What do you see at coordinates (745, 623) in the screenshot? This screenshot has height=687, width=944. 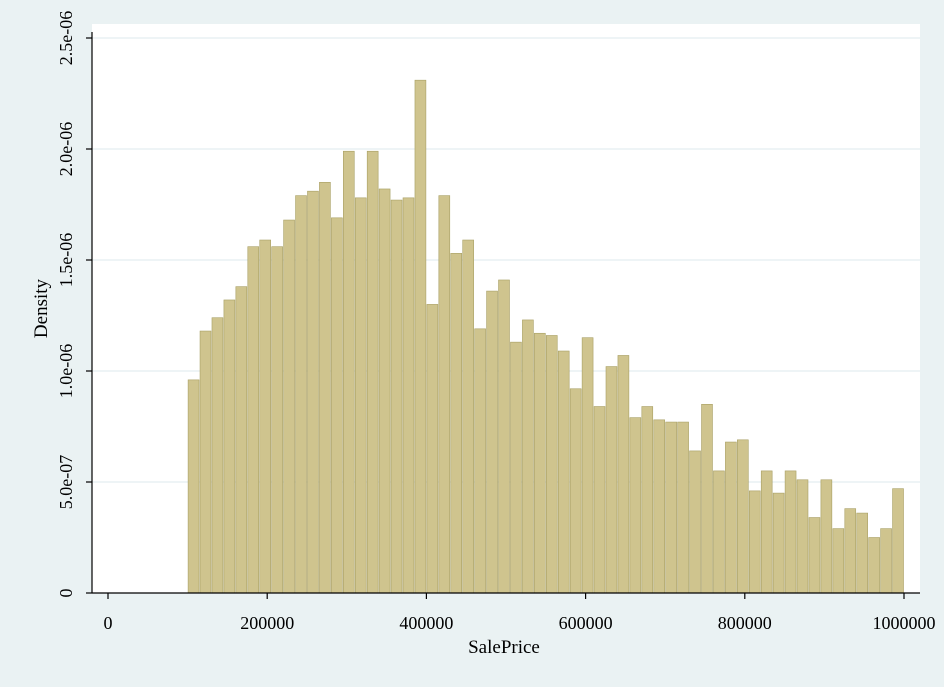 I see `x-tick-label: 800000` at bounding box center [745, 623].